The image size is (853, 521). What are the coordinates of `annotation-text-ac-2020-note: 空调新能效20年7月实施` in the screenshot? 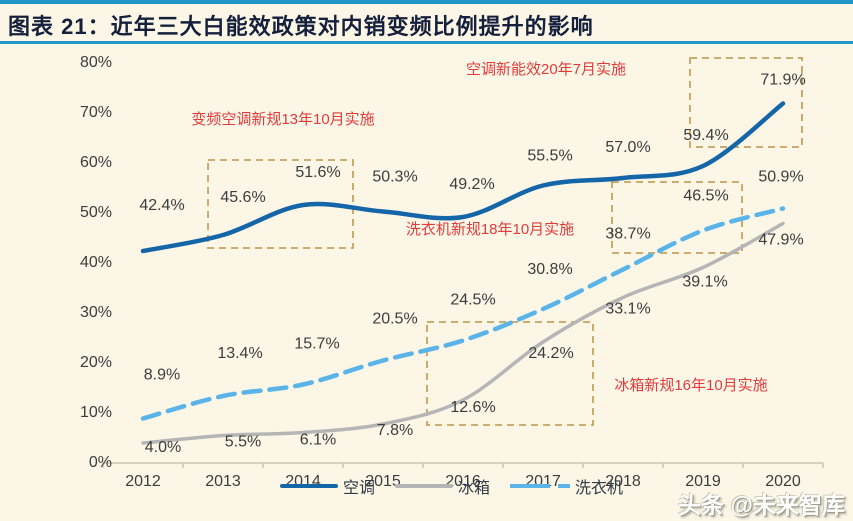 It's located at (546, 69).